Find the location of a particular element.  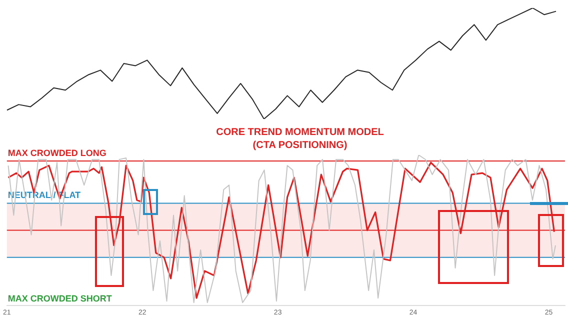

ref-line-label: MAX CROWDED LONG is located at coordinates (57, 153).